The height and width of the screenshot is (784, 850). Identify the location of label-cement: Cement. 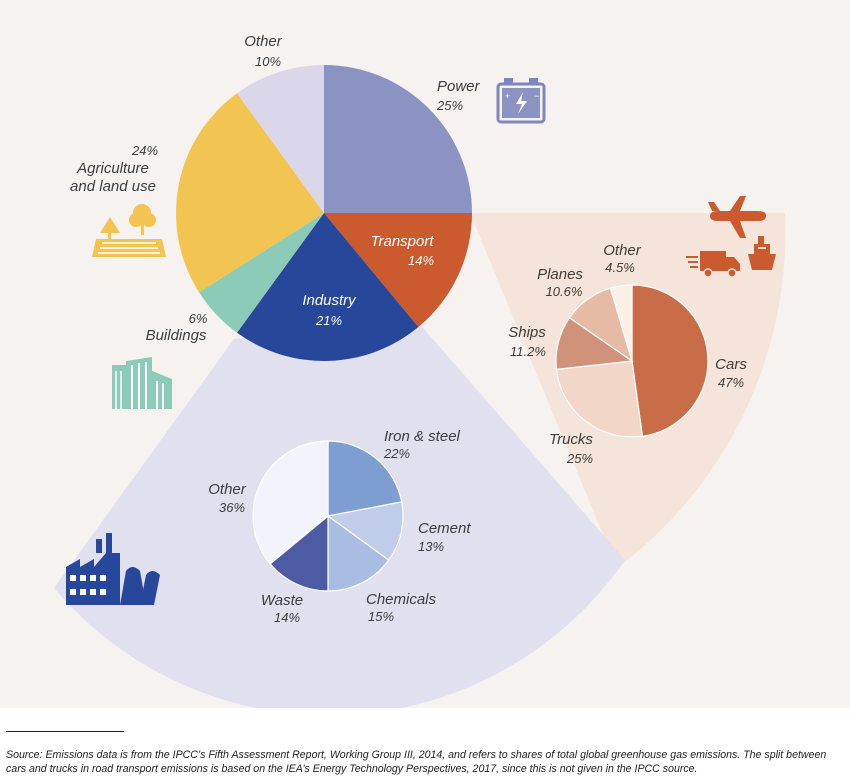
(444, 528).